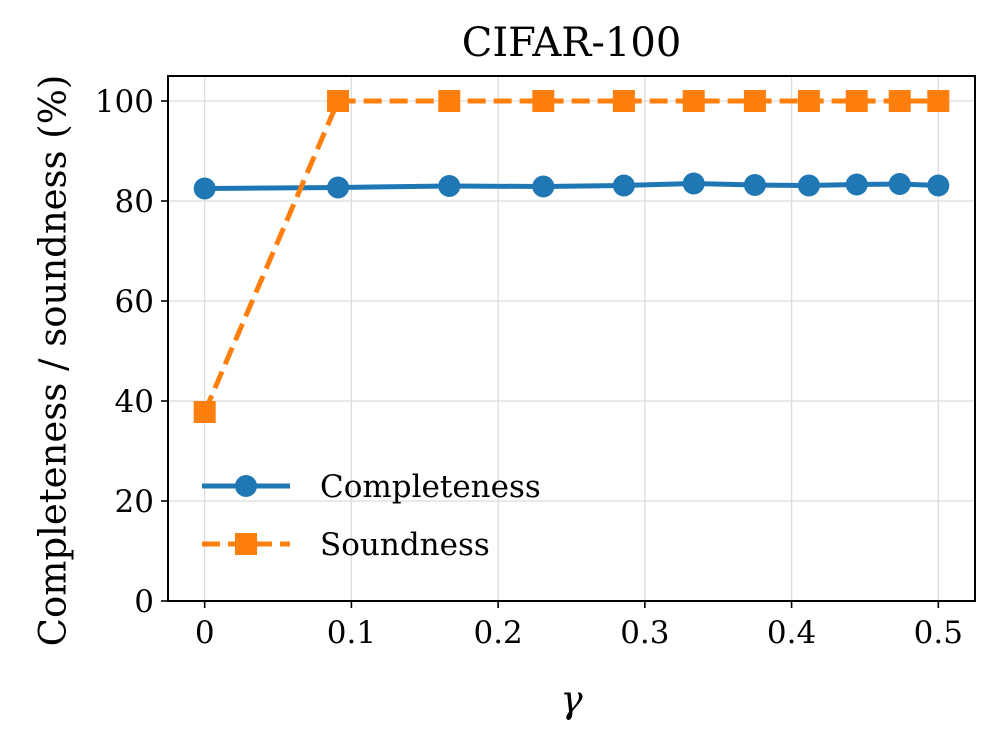 This screenshot has width=998, height=740. What do you see at coordinates (124, 102) in the screenshot?
I see `y-tick-label: 100` at bounding box center [124, 102].